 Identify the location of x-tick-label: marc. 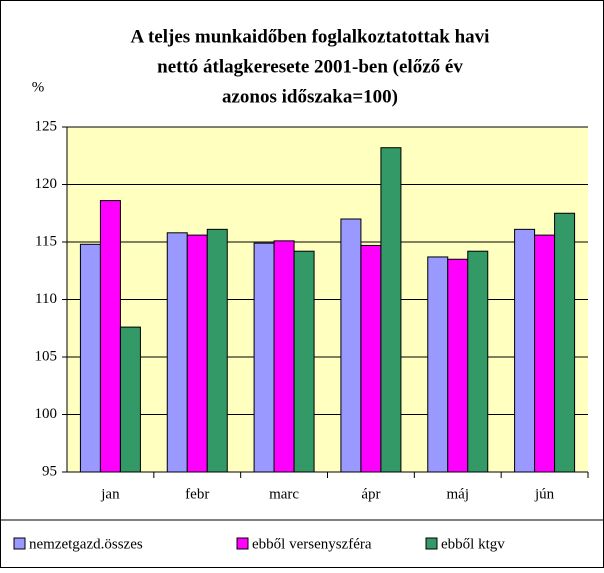
(284, 494).